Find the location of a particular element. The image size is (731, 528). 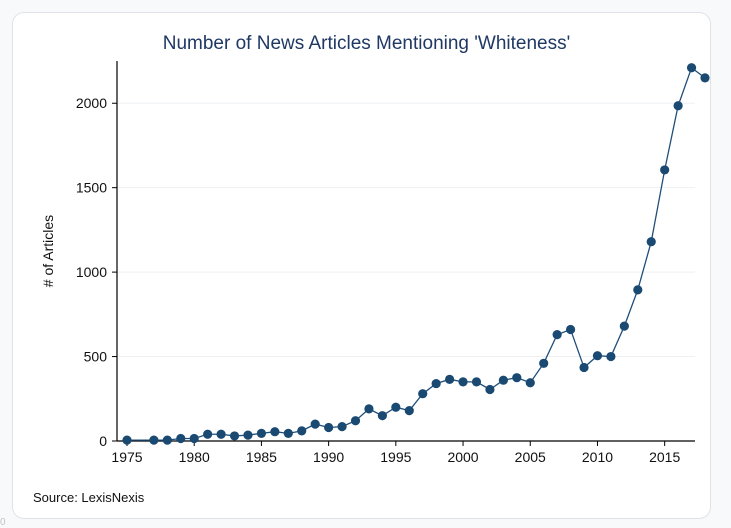

x-tick-label-1980: 1980 is located at coordinates (194, 457).